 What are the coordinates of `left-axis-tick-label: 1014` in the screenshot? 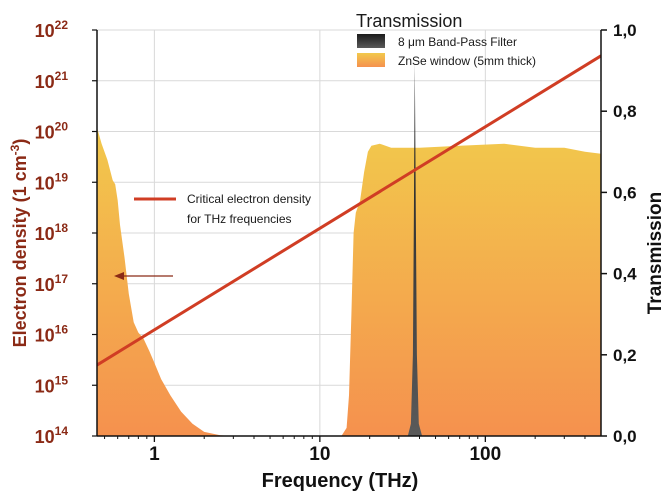 It's located at (52, 435).